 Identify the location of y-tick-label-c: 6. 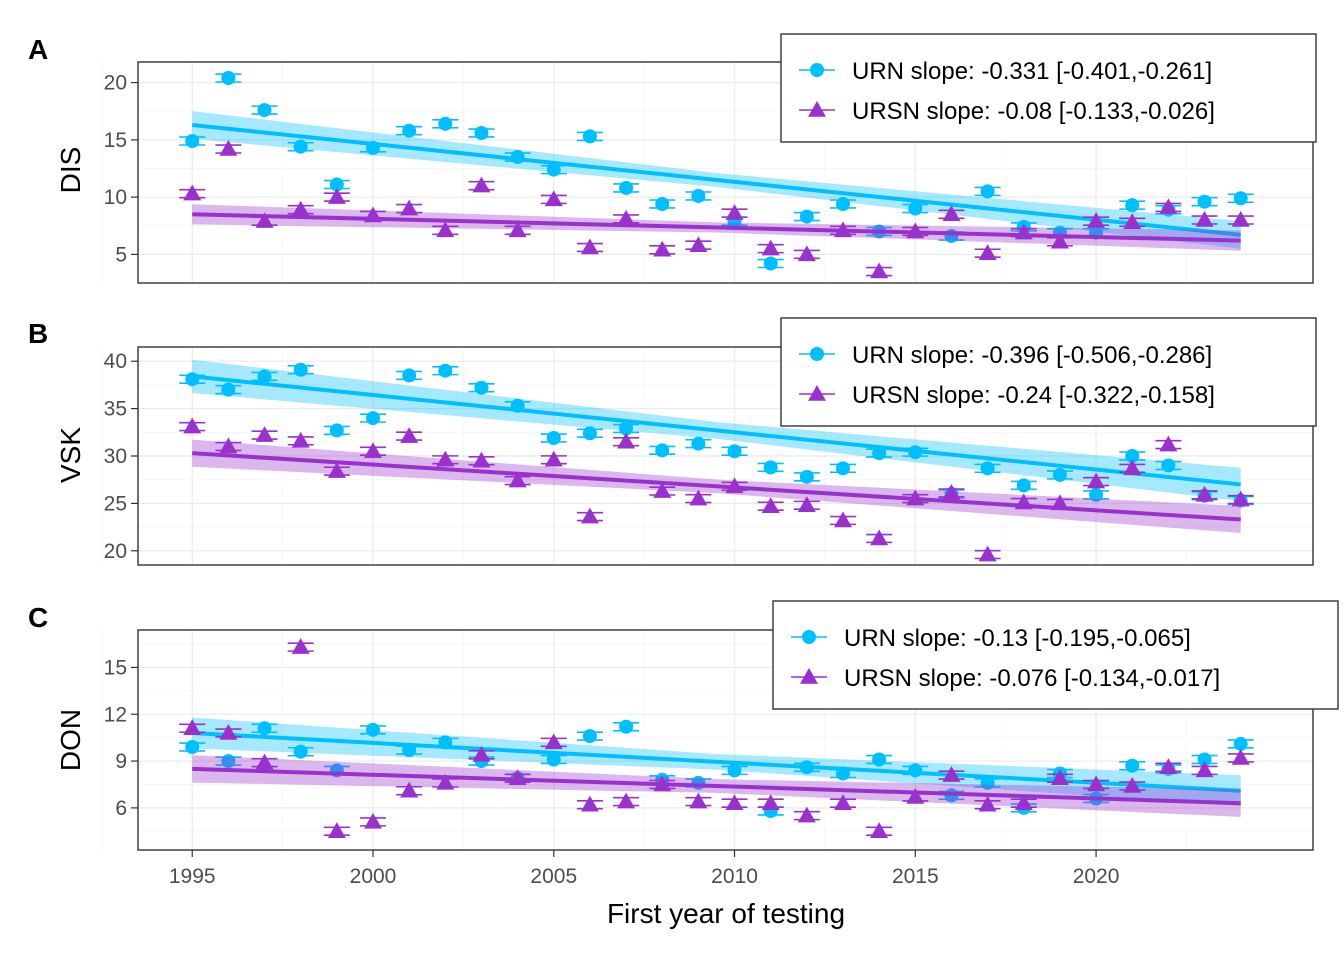
(121, 808).